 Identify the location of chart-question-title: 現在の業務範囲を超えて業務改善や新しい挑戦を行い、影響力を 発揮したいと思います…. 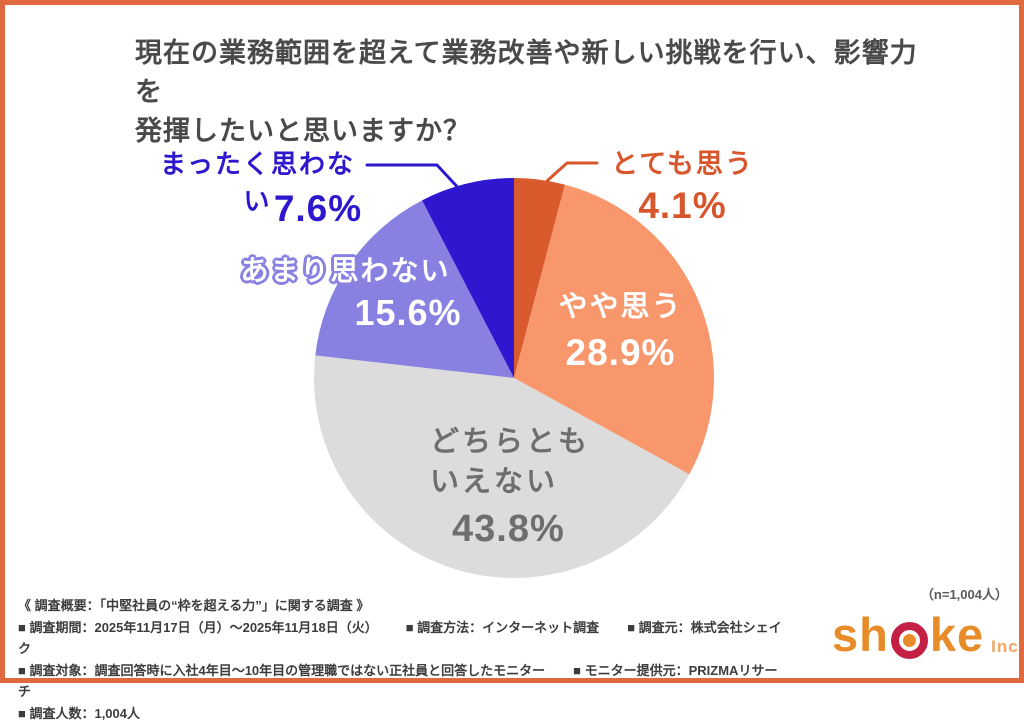
(535, 92).